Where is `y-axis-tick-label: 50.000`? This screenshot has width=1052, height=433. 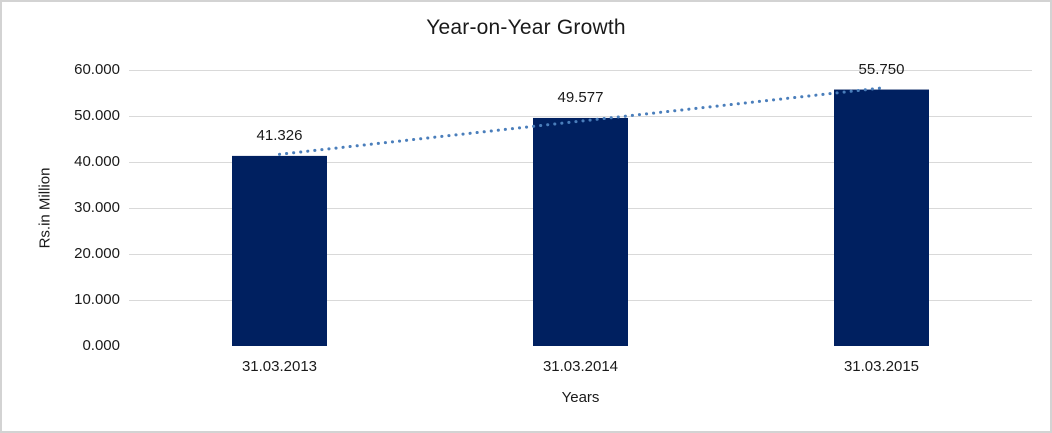
y-axis-tick-label: 50.000 is located at coordinates (97, 115).